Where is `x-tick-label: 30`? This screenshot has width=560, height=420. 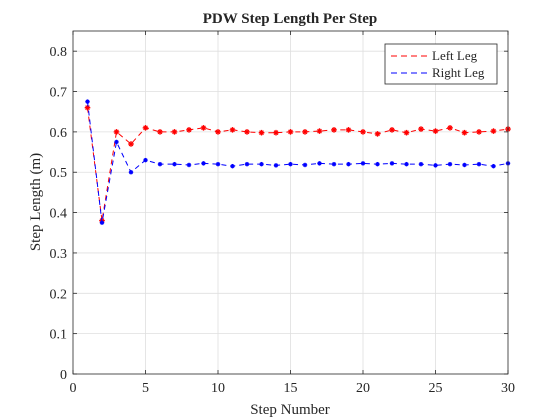
x-tick-label: 30 is located at coordinates (508, 388).